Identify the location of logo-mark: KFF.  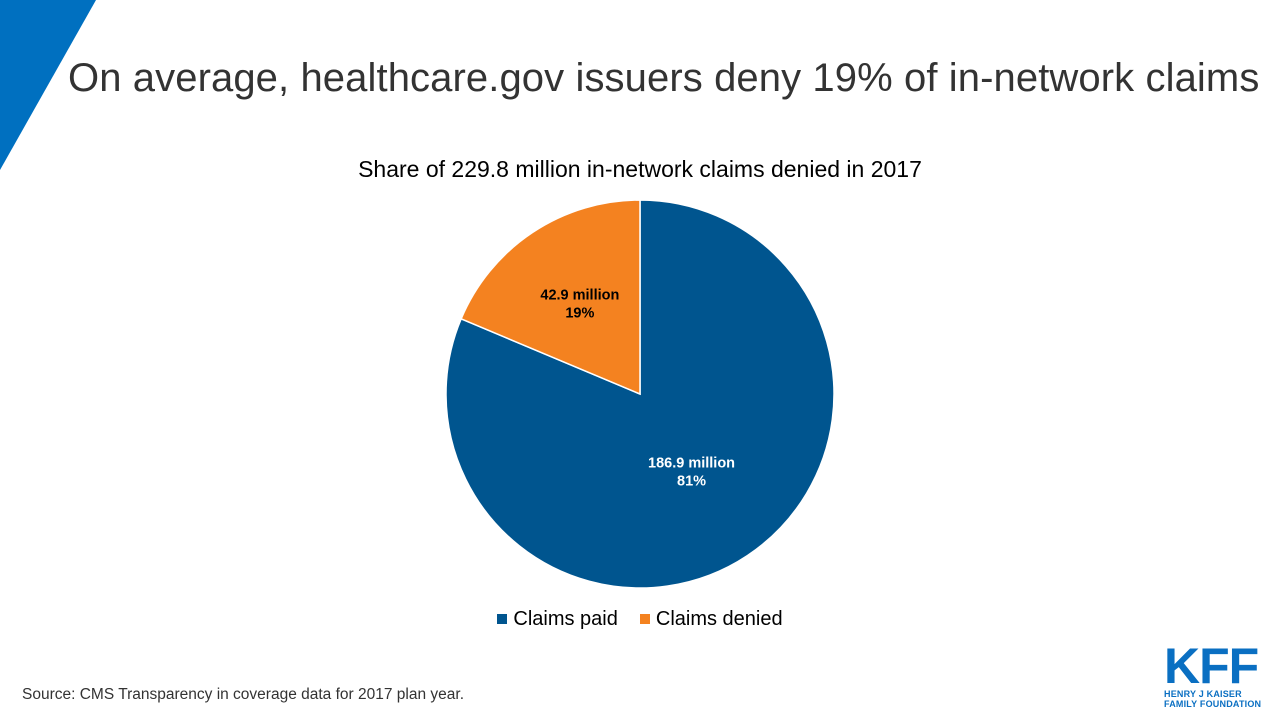
(1211, 666).